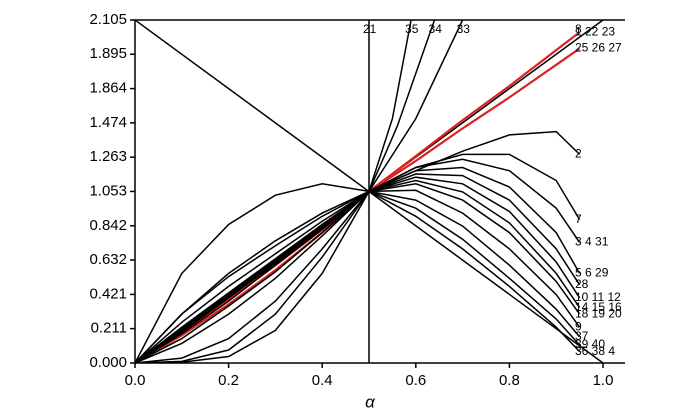  What do you see at coordinates (582, 284) in the screenshot?
I see `series-label: 28` at bounding box center [582, 284].